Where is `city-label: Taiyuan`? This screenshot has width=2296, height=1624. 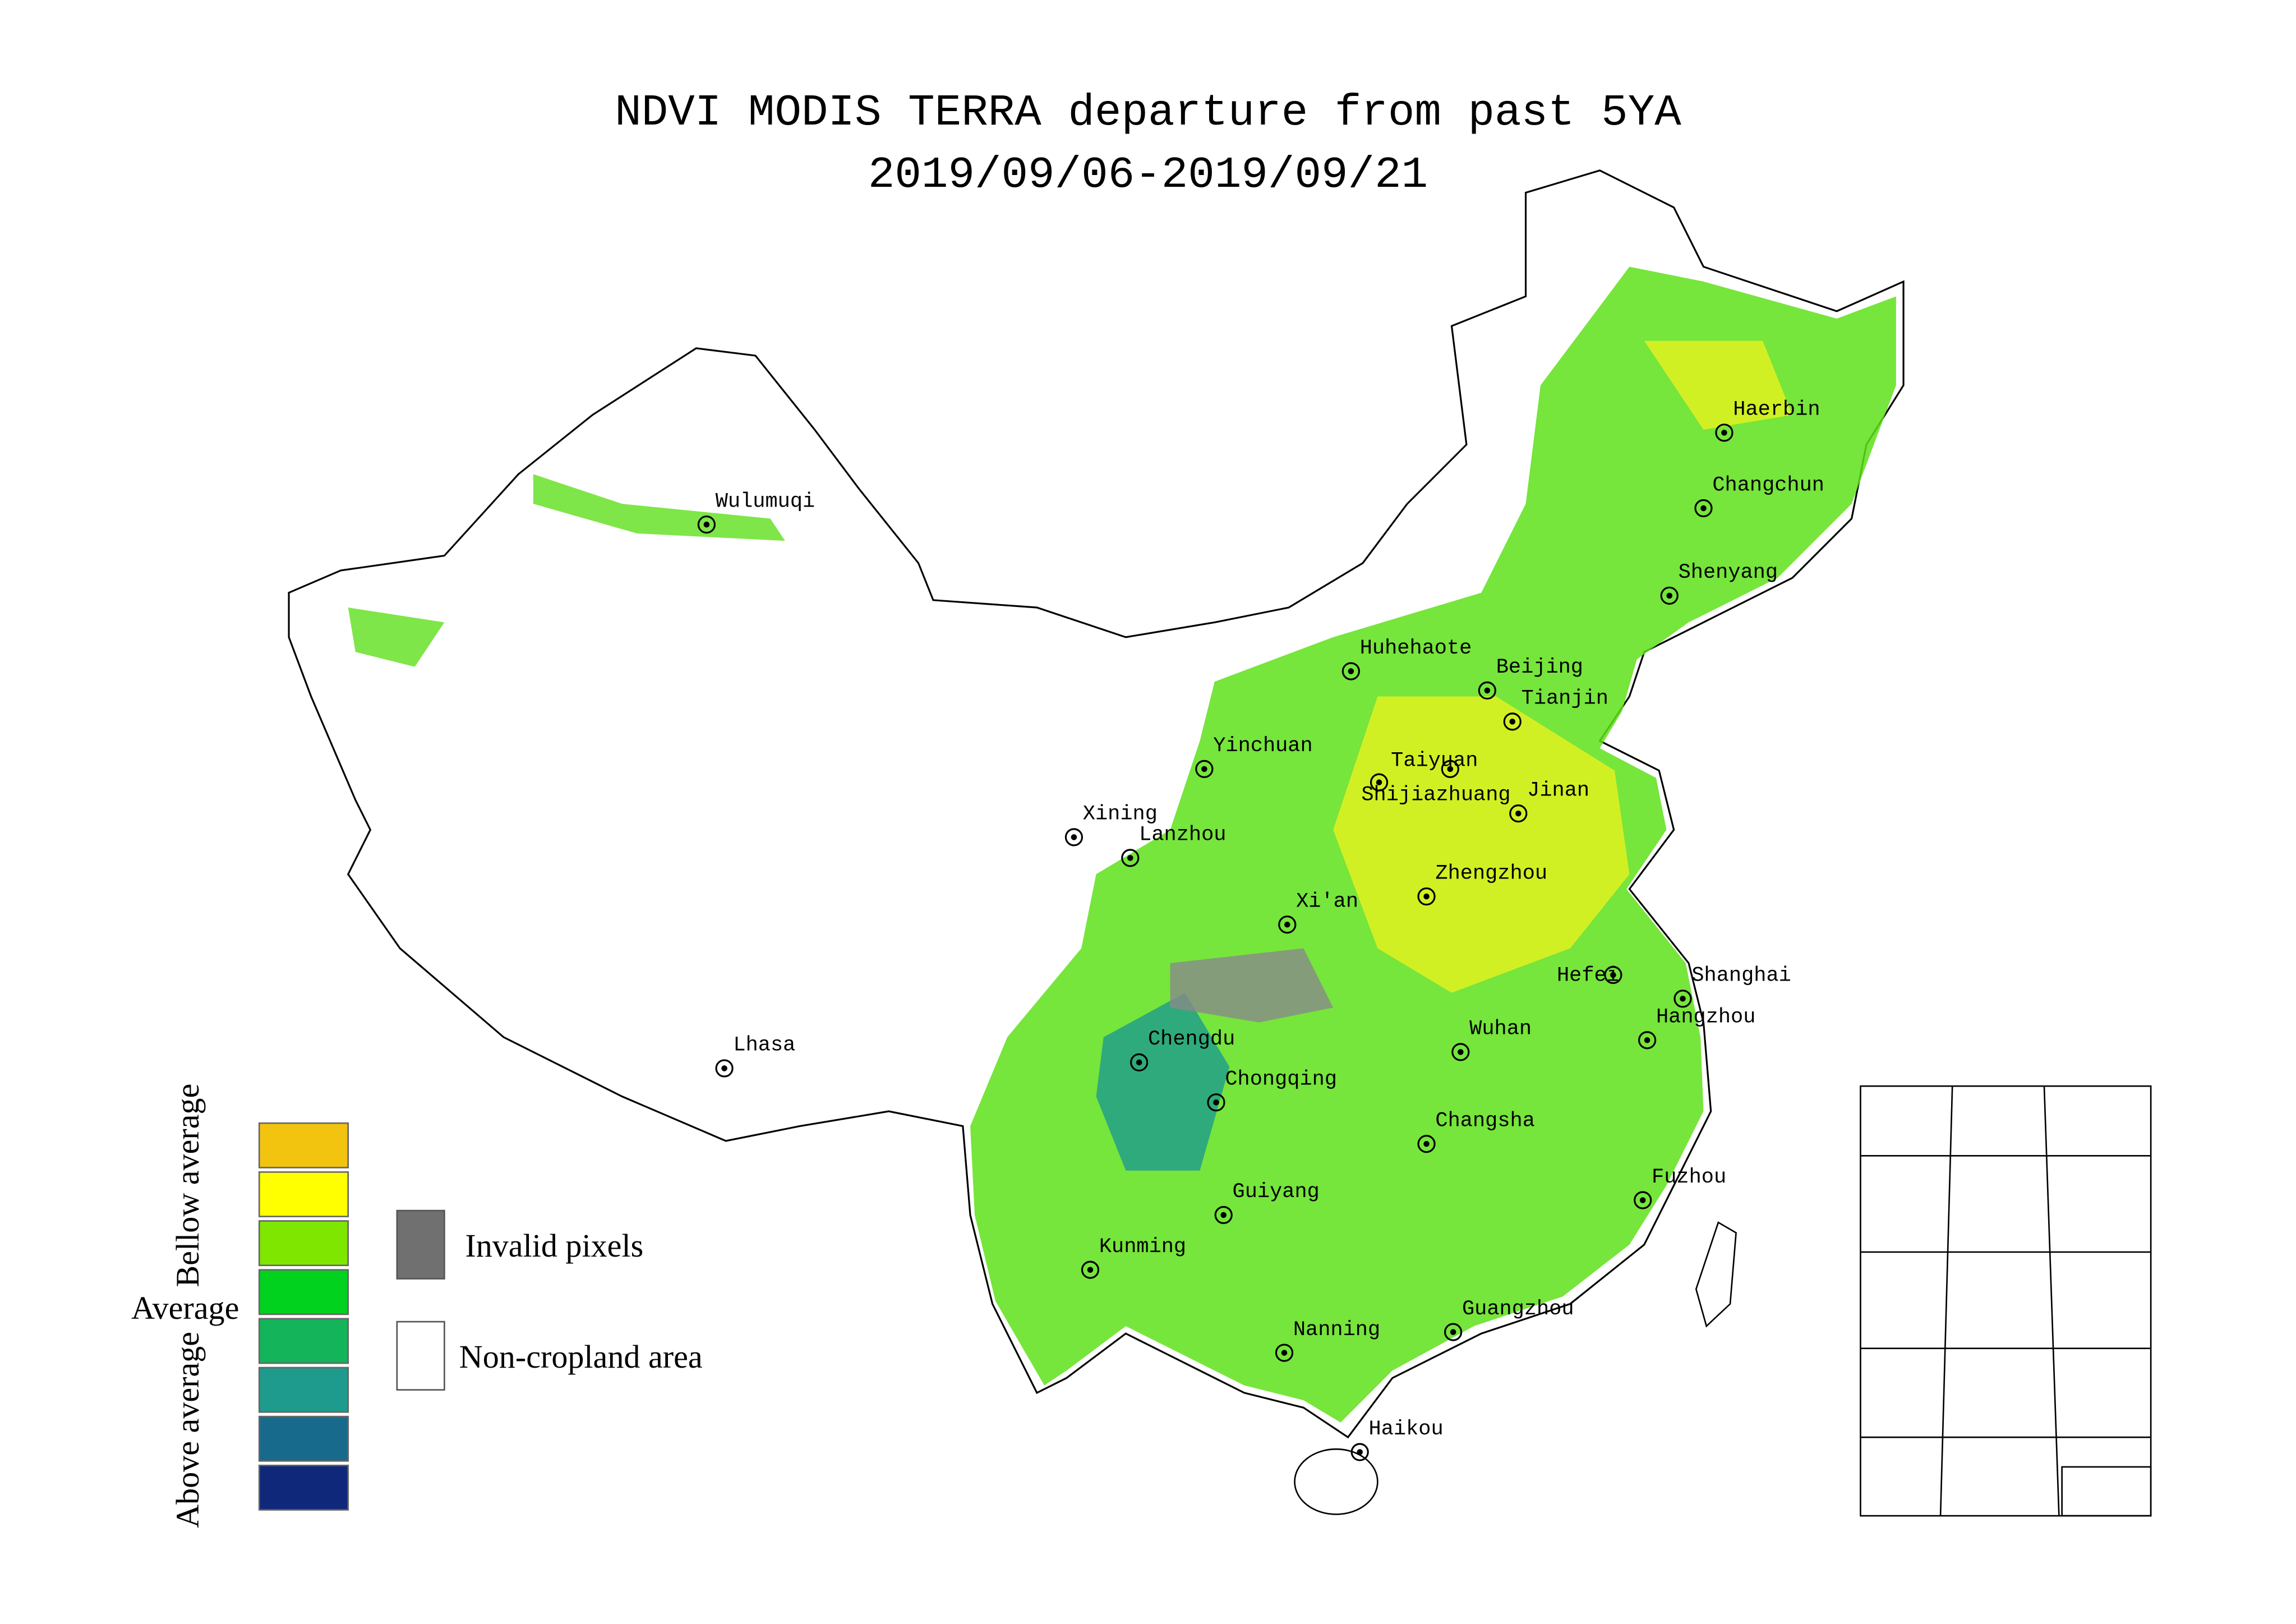
city-label: Taiyuan is located at coordinates (1435, 761).